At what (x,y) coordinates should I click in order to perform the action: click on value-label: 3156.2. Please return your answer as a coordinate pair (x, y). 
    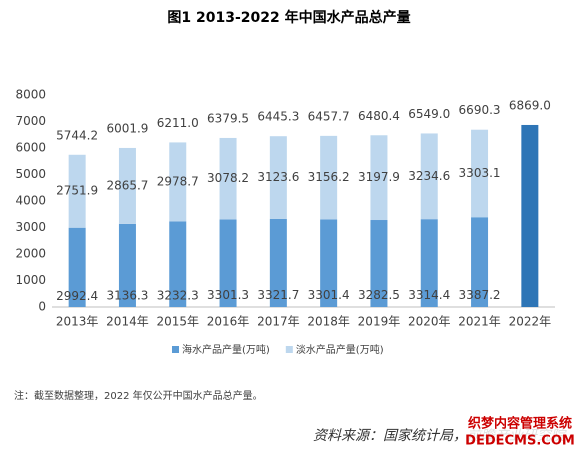
    Looking at the image, I should click on (329, 177).